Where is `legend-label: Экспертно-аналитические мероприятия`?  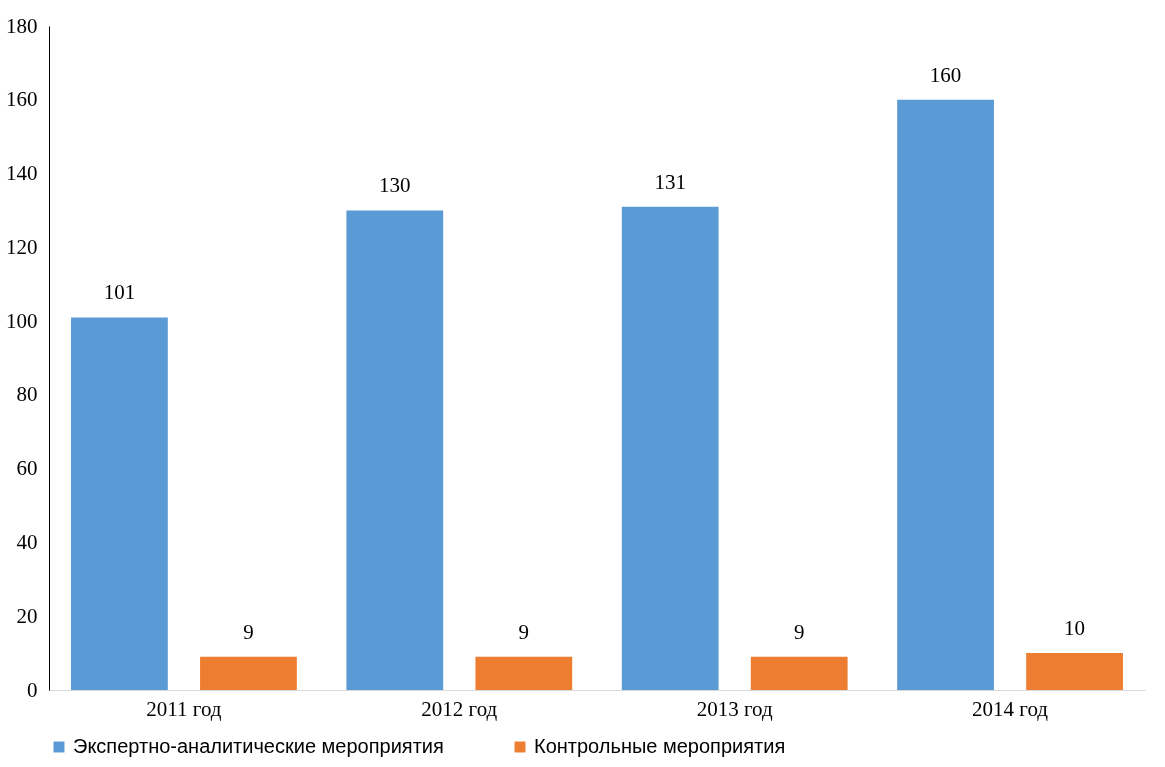
legend-label: Экспертно-аналитические мероприятия is located at coordinates (258, 746).